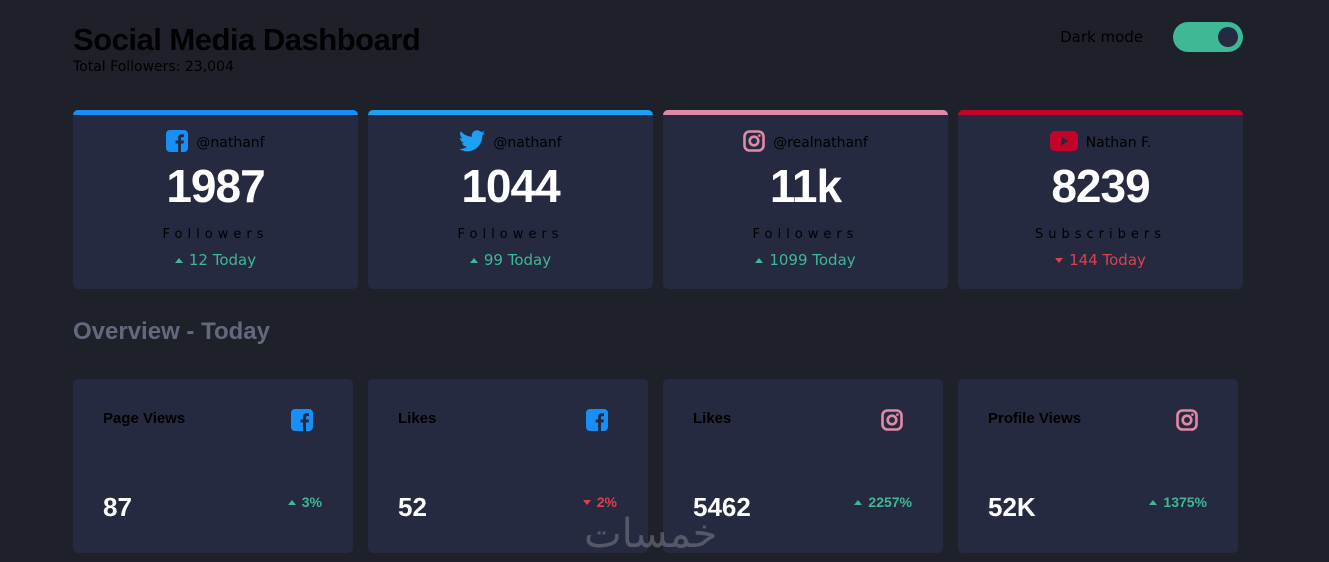 This screenshot has height=562, width=1329. I want to click on card-youtube: Nathan F. 8239 Subscribers 144 Today, so click(1100, 199).